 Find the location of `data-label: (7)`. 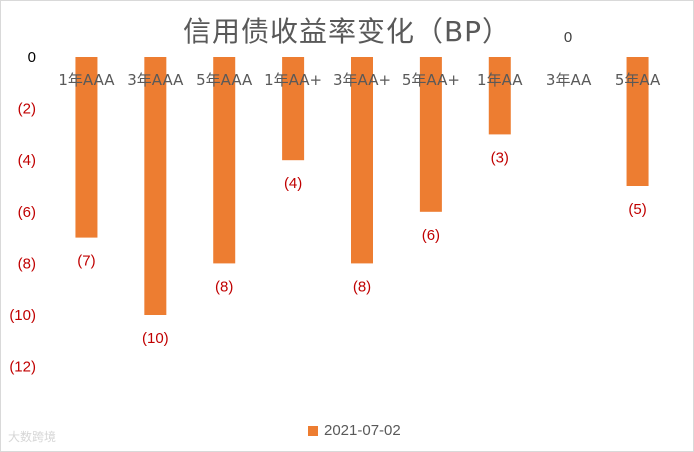

data-label: (7) is located at coordinates (86, 261).